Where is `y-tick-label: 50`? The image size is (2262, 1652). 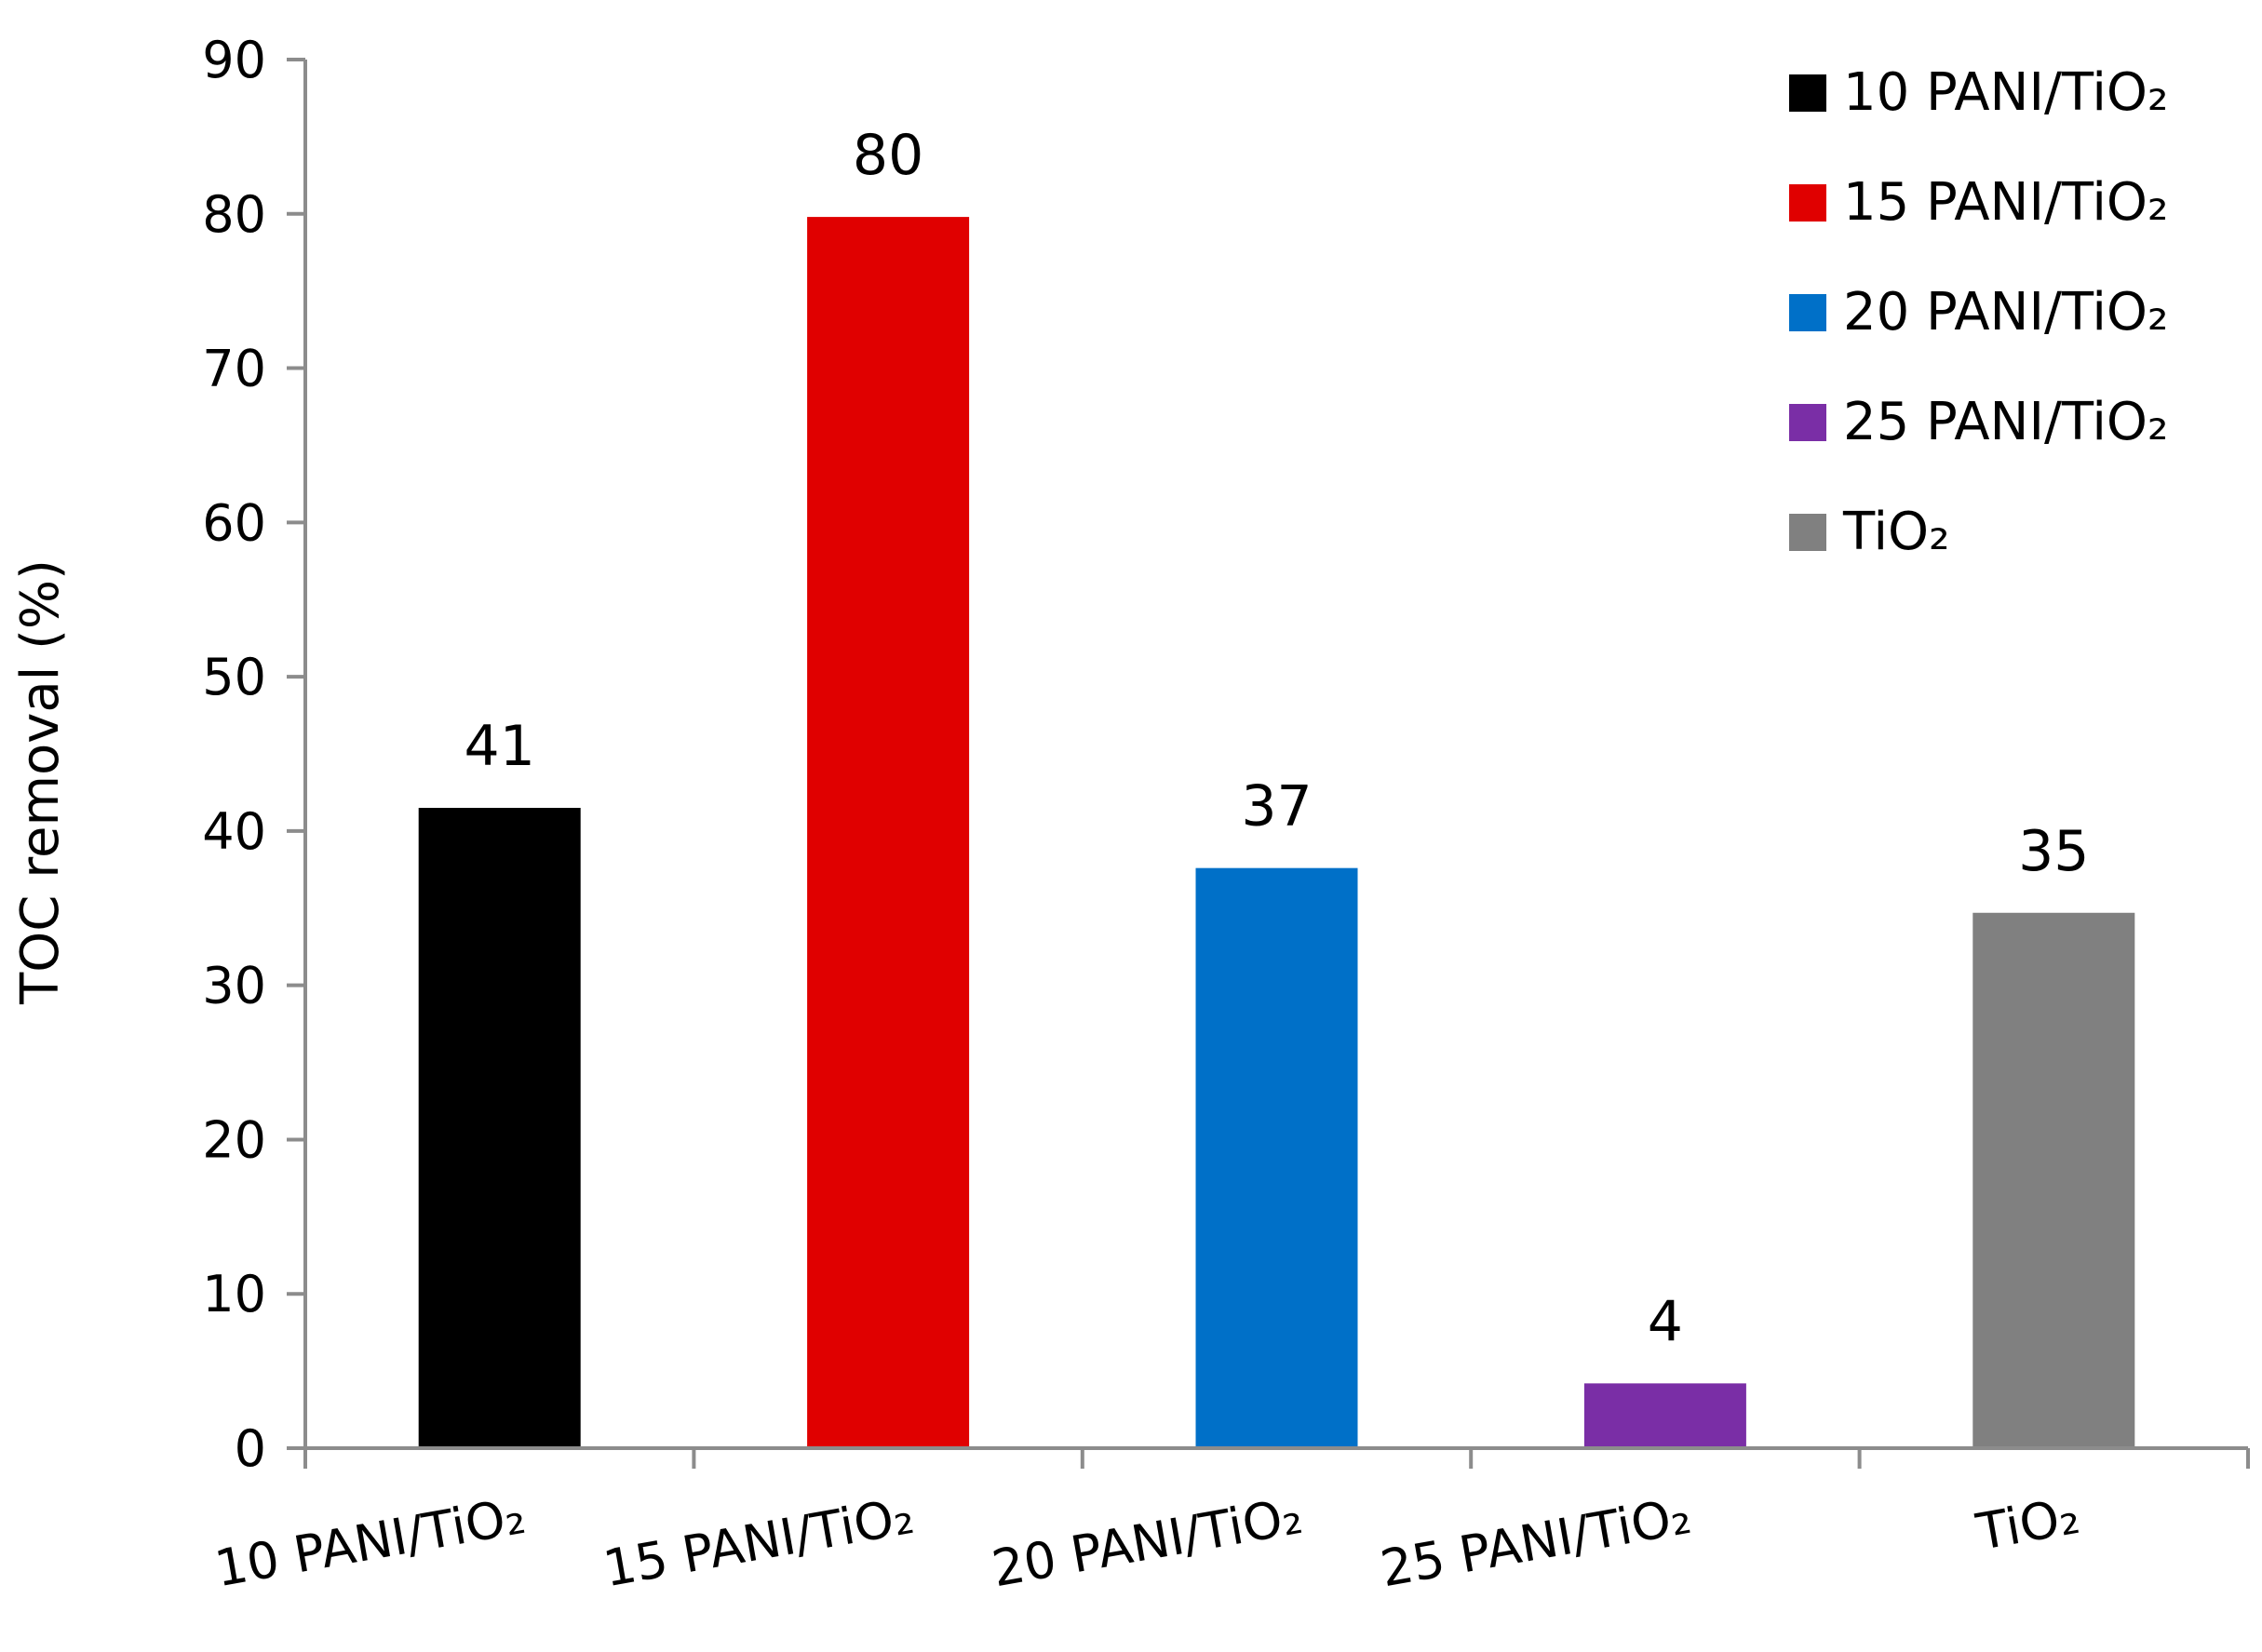 y-tick-label: 50 is located at coordinates (234, 677).